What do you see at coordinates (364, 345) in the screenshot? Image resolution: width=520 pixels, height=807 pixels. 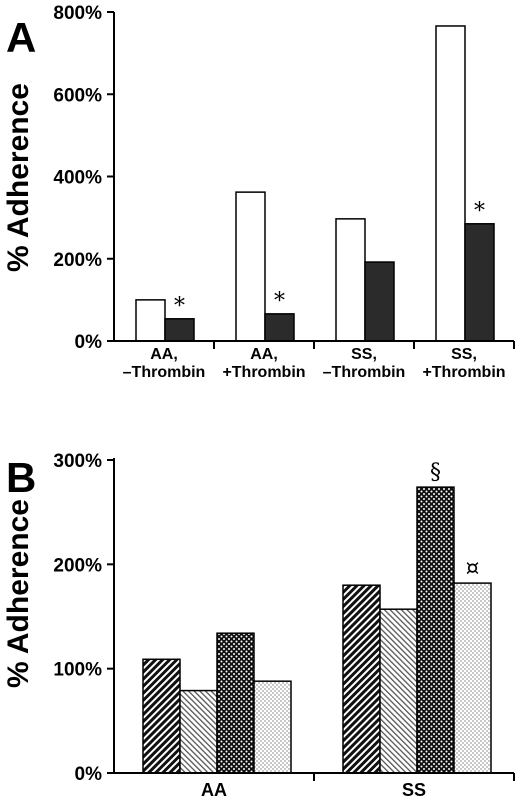 I see `panel-a-x-ticks` at bounding box center [364, 345].